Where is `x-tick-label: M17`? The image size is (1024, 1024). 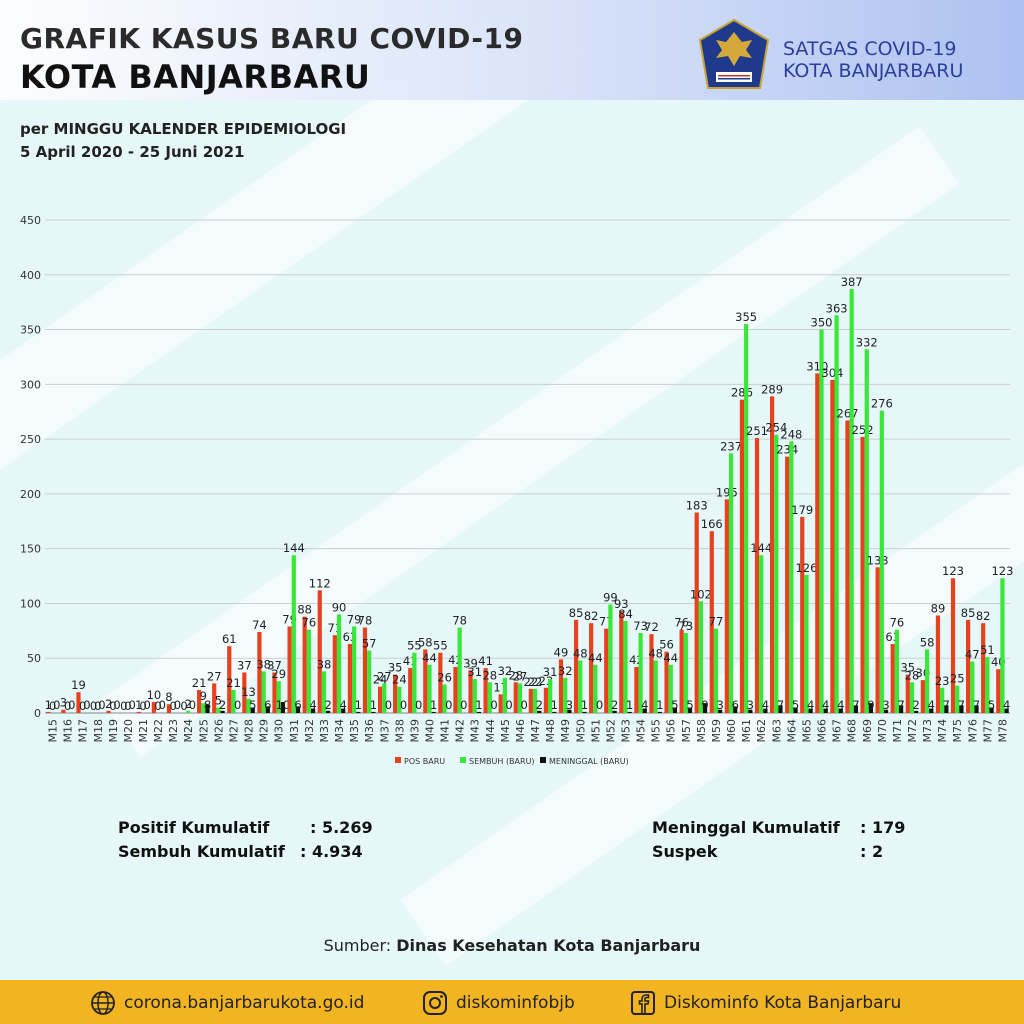 x-tick-label: M17 is located at coordinates (83, 731).